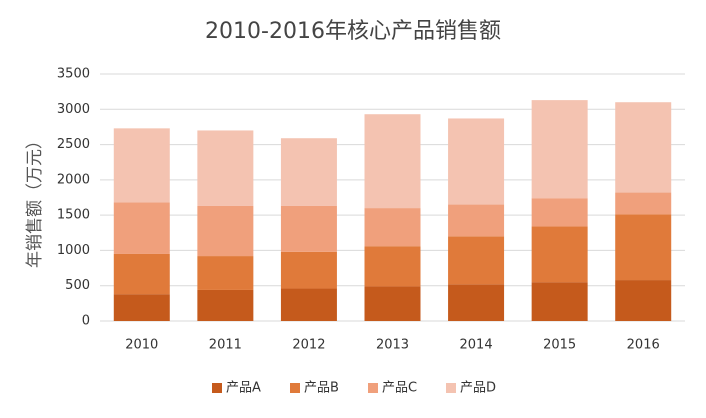  What do you see at coordinates (86, 321) in the screenshot?
I see `y-tick-label: 0` at bounding box center [86, 321].